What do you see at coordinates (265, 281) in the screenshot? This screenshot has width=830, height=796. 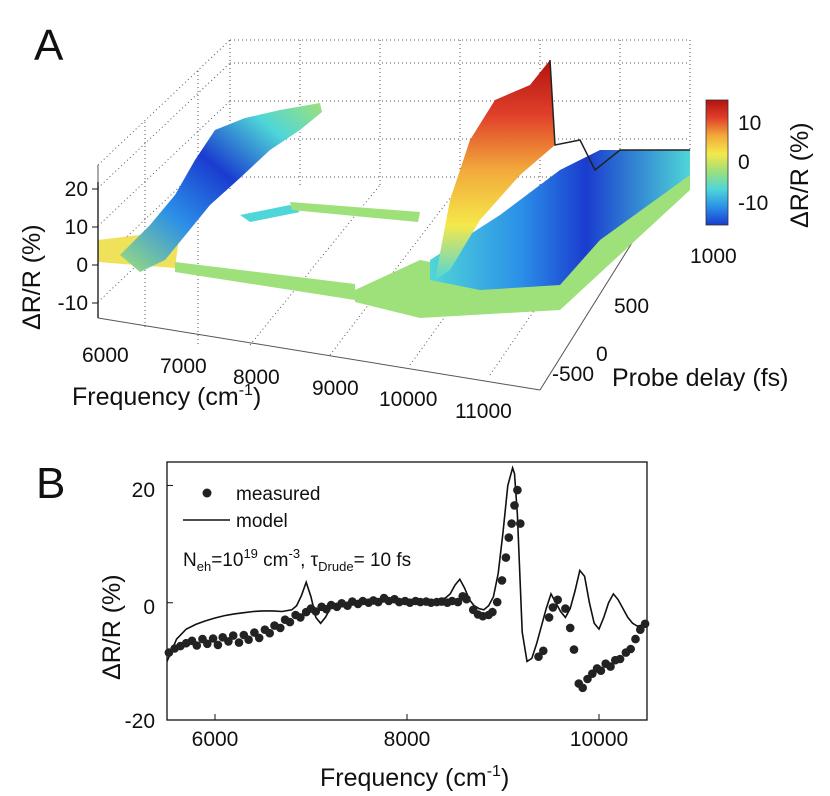 I see `surface-mid-strip-lower` at bounding box center [265, 281].